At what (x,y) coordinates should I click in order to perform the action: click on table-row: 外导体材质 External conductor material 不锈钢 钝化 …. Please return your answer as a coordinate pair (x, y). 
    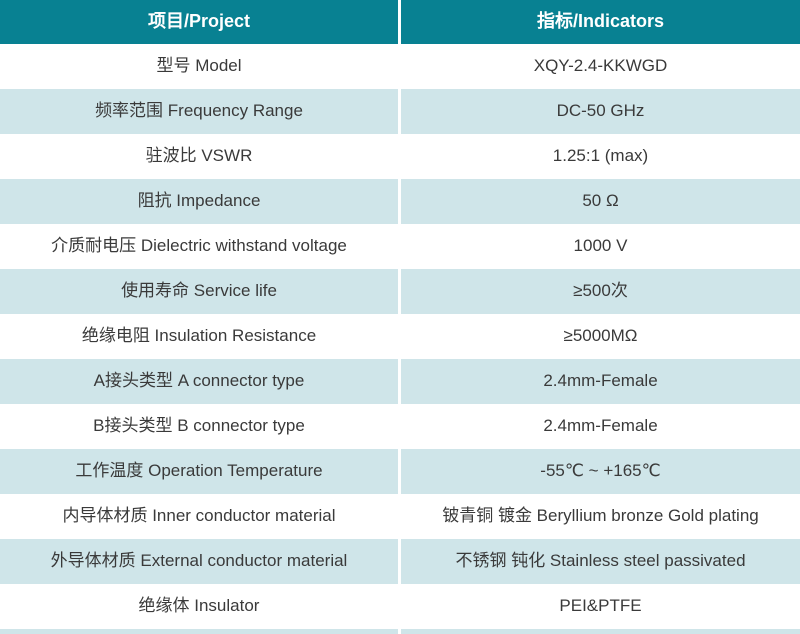
    Looking at the image, I should click on (400, 561).